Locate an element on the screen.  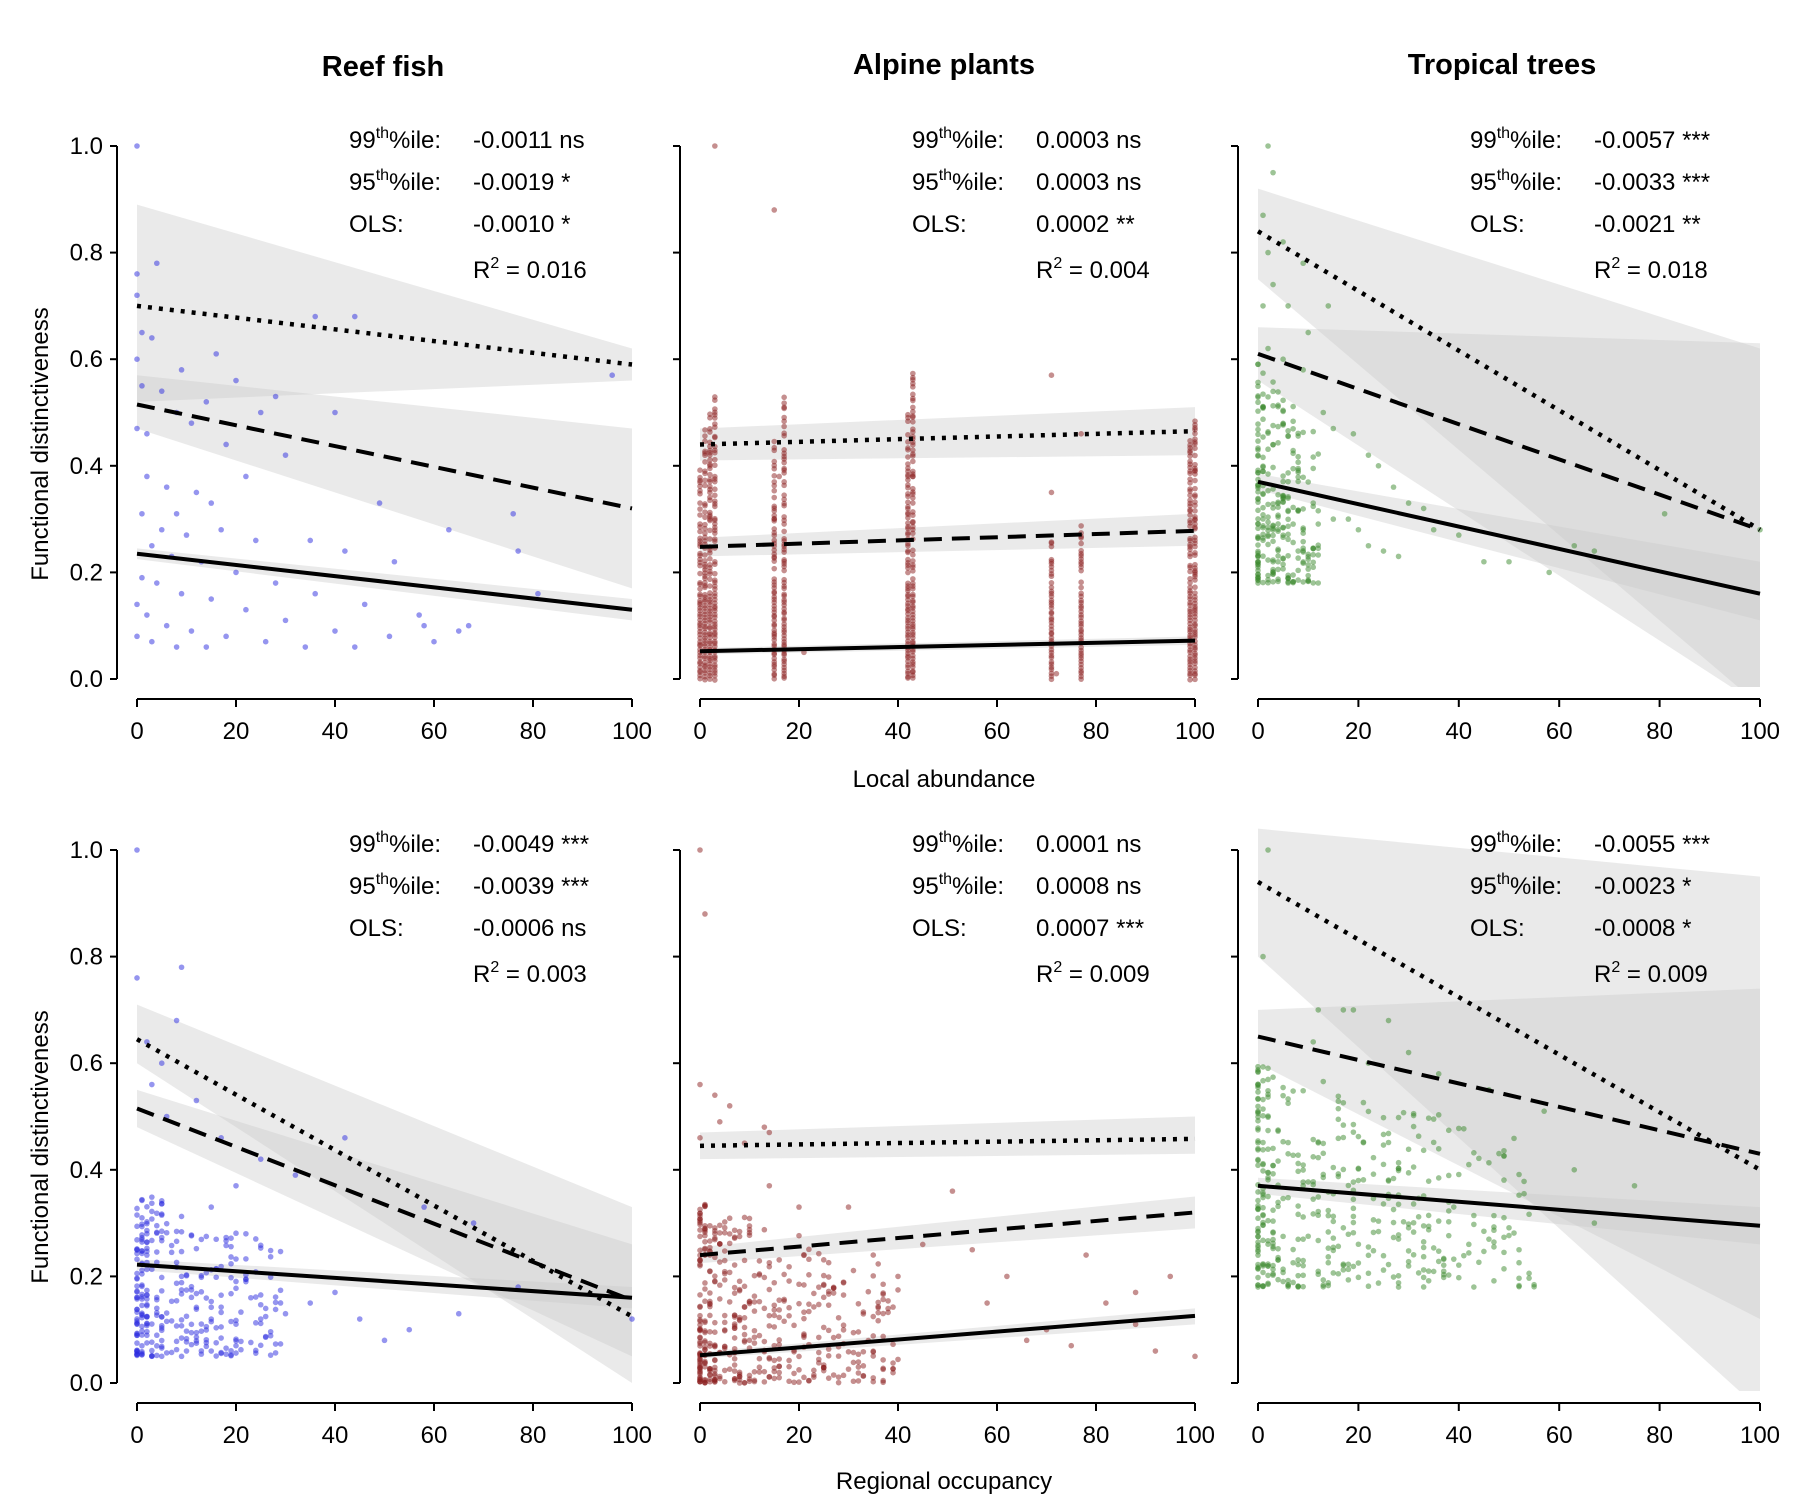
plot-area is located at coordinates (384, 1115).